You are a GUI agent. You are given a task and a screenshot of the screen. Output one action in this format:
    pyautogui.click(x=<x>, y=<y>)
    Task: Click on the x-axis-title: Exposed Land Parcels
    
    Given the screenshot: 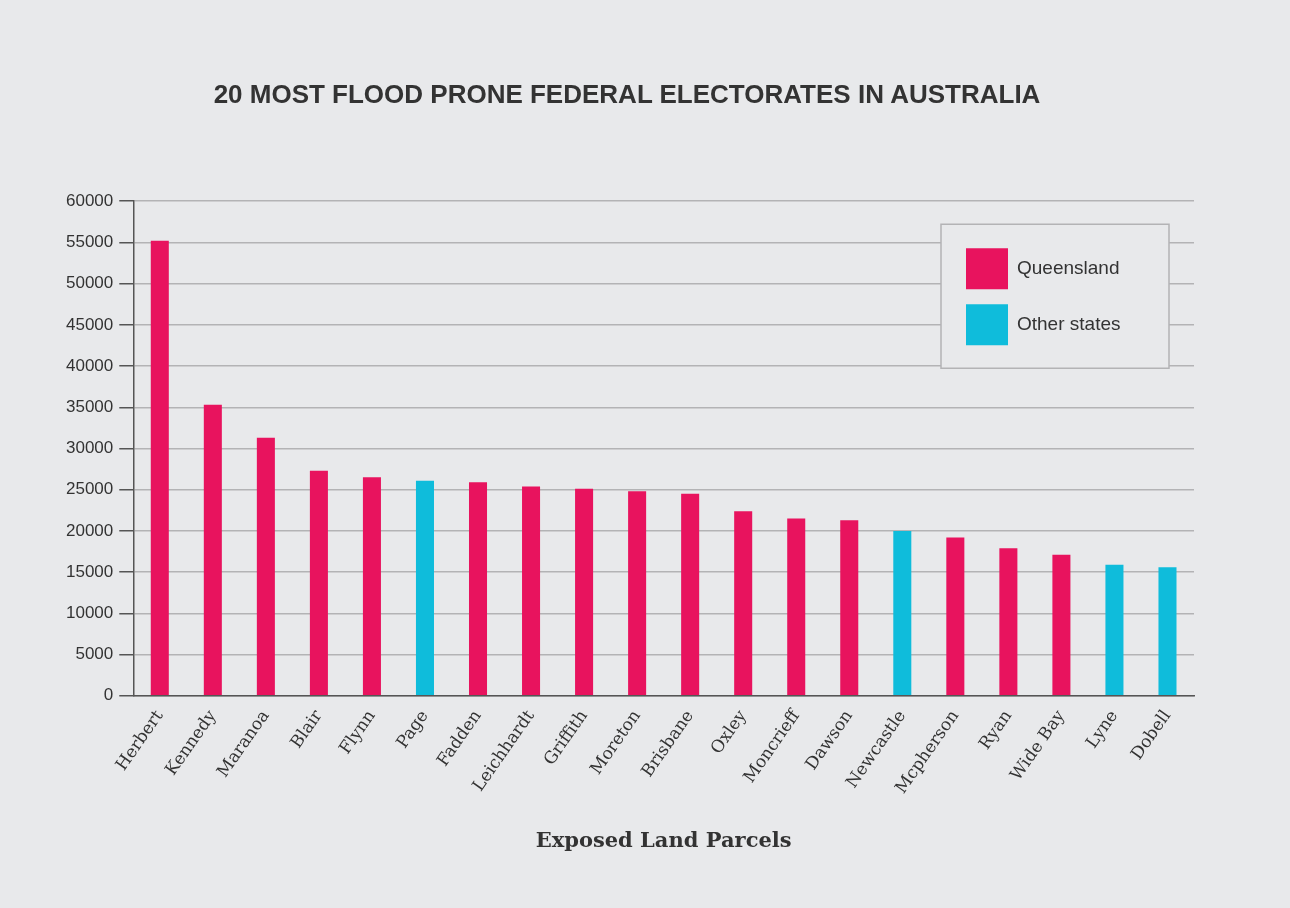 What is the action you would take?
    pyautogui.click(x=663, y=839)
    